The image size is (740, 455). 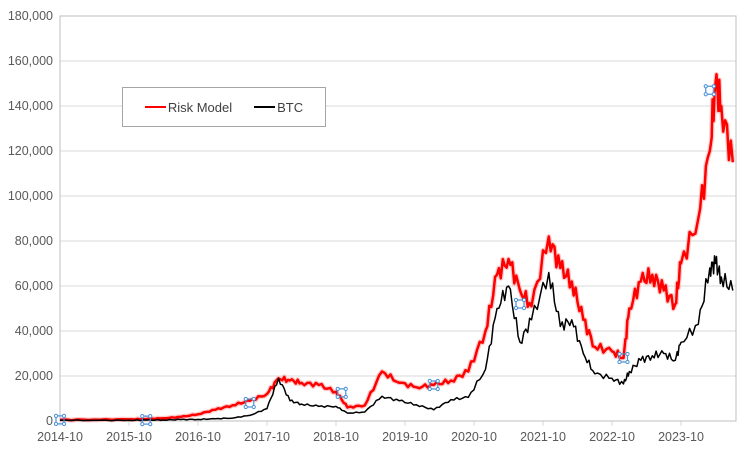 What do you see at coordinates (612, 437) in the screenshot?
I see `x-tick-label: 2022-10` at bounding box center [612, 437].